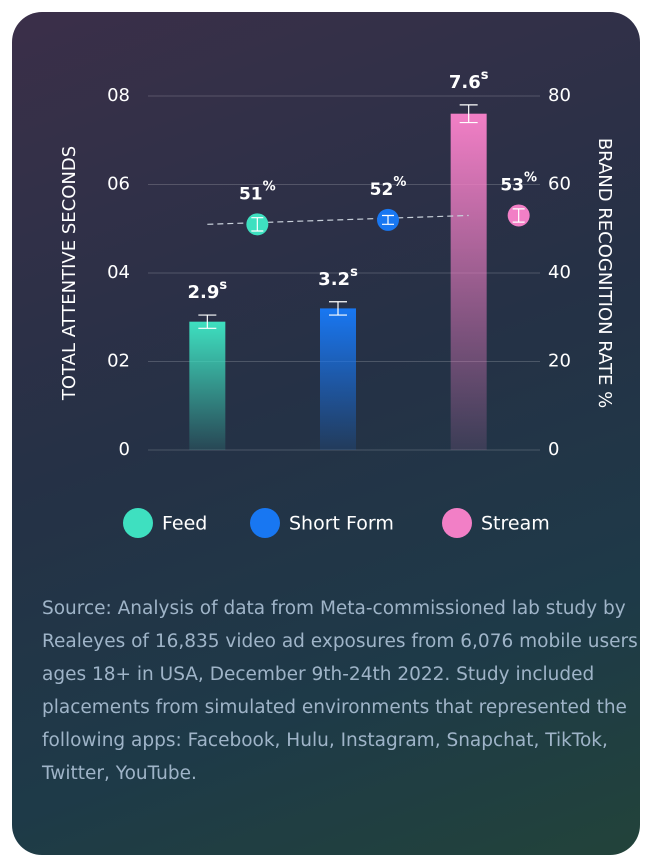 The width and height of the screenshot is (652, 867). Describe the element at coordinates (559, 361) in the screenshot. I see `y2-tick-label: 20` at that location.